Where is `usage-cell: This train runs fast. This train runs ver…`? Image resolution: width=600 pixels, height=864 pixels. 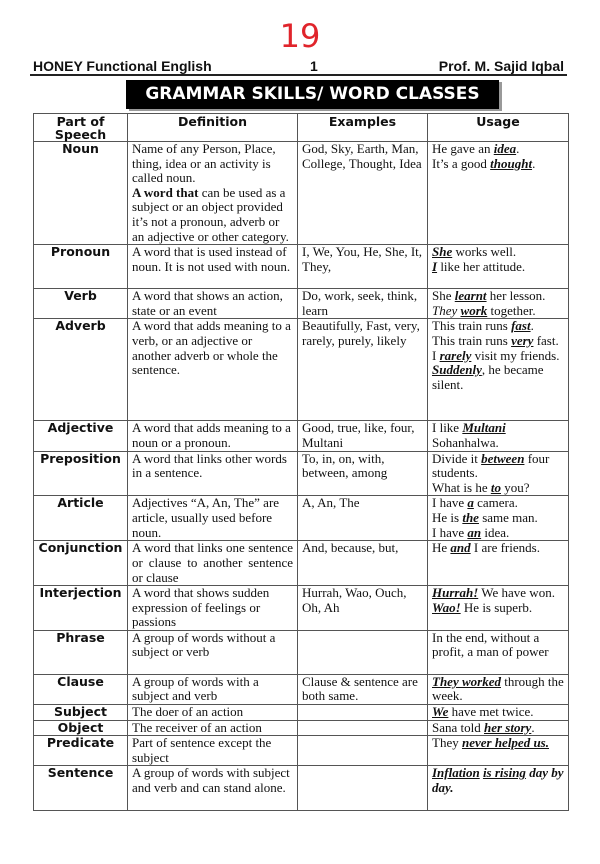 usage-cell: This train runs fast. This train runs ver… is located at coordinates (498, 370).